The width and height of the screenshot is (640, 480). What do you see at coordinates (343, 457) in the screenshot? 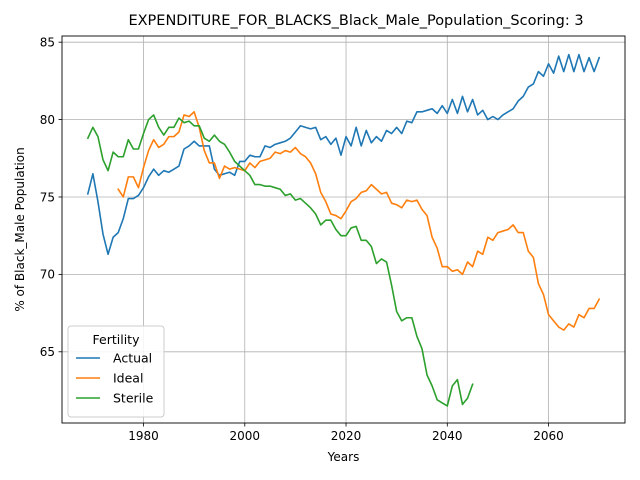
I see `x-axis-label: Years` at bounding box center [343, 457].